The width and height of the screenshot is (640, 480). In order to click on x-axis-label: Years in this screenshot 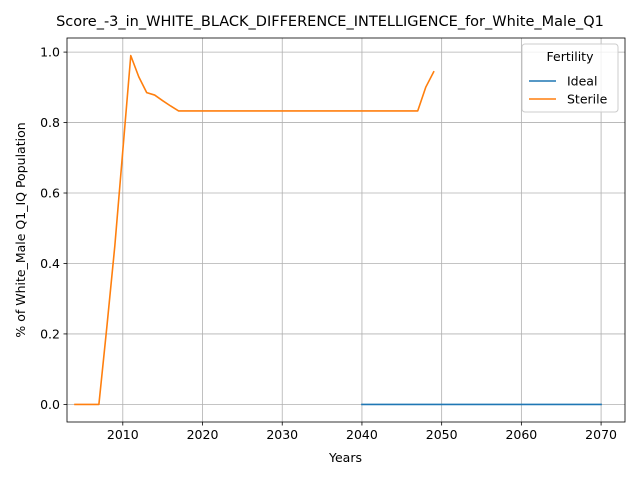, I will do `click(345, 457)`.